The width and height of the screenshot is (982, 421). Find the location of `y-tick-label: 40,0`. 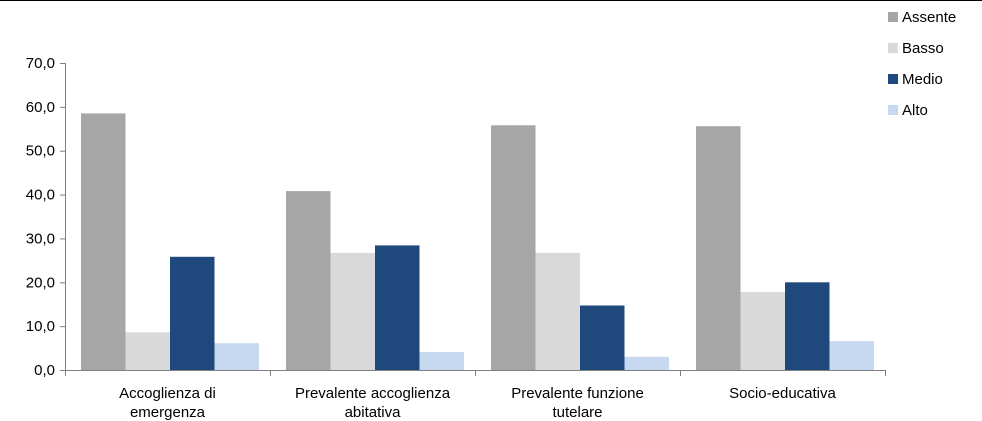

y-tick-label: 40,0 is located at coordinates (40, 195).